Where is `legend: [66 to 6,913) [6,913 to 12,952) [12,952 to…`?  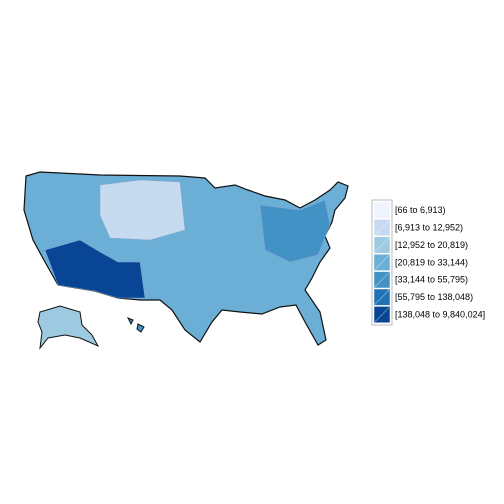
legend: [66 to 6,913) [6,913 to 12,952) [12,952 to… is located at coordinates (428, 262).